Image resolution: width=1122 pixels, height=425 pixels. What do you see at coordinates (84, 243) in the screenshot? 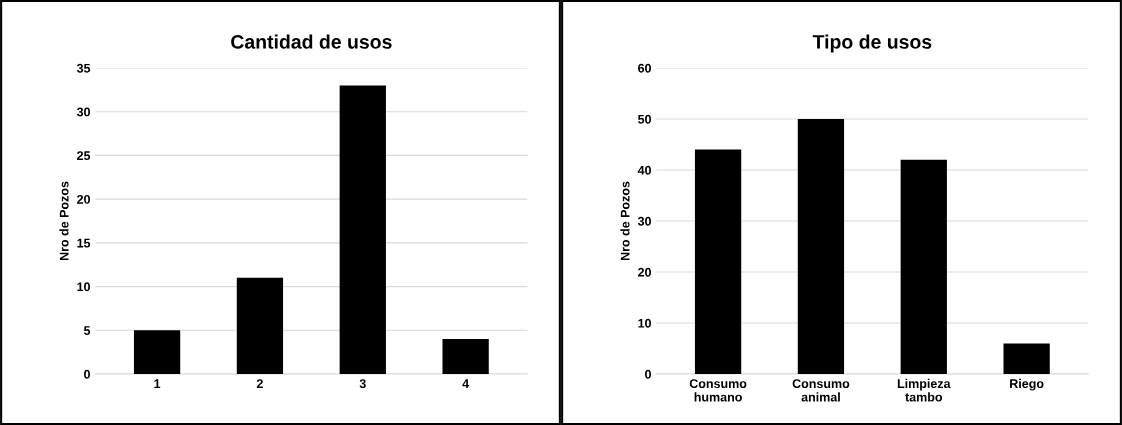
I see `y-tick-label: 15` at bounding box center [84, 243].